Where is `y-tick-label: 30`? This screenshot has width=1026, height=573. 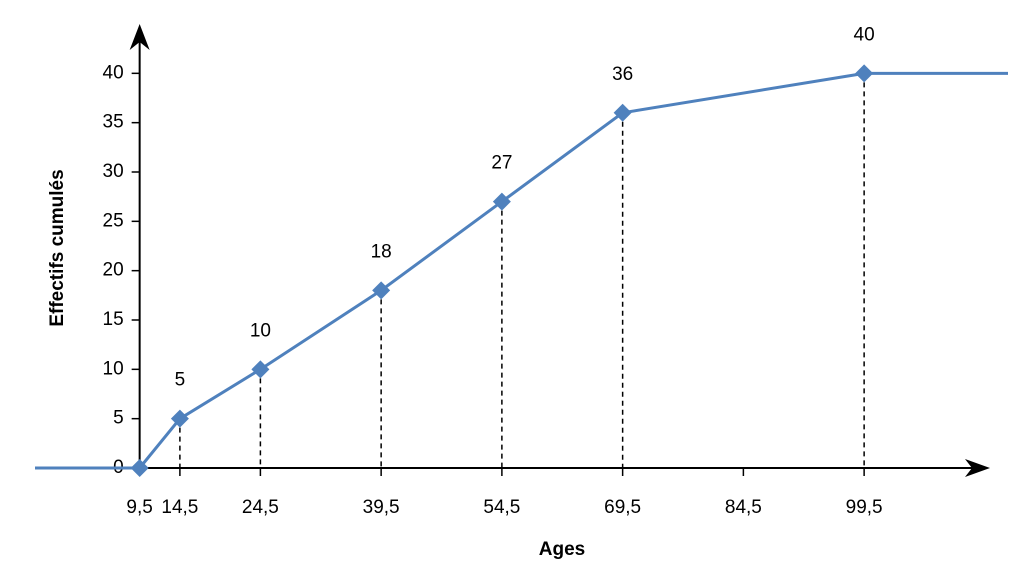
y-tick-label: 30 is located at coordinates (113, 171).